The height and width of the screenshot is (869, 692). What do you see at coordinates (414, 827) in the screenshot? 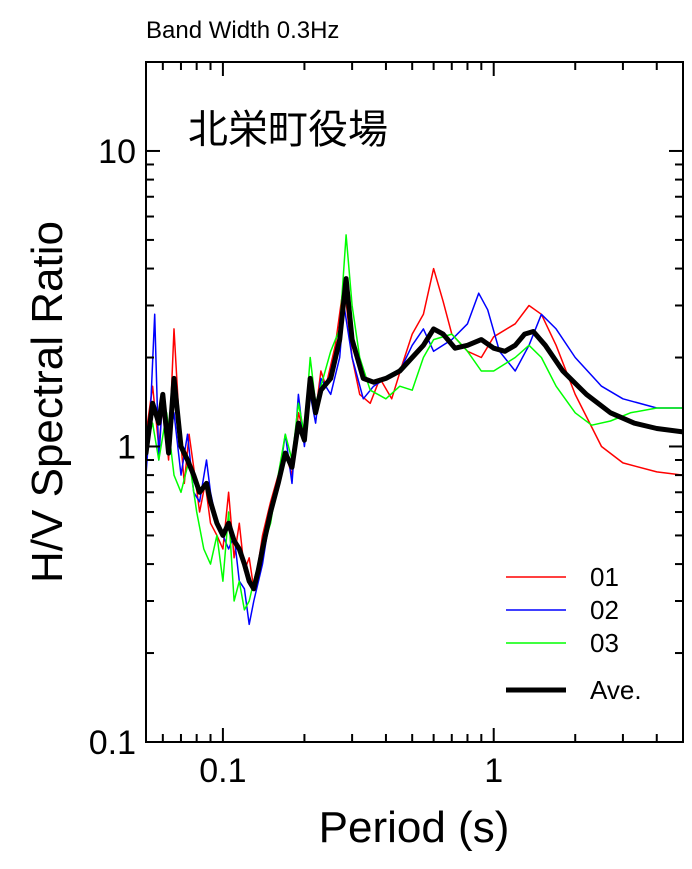
I see `x-axis-label: Period (s)` at bounding box center [414, 827].